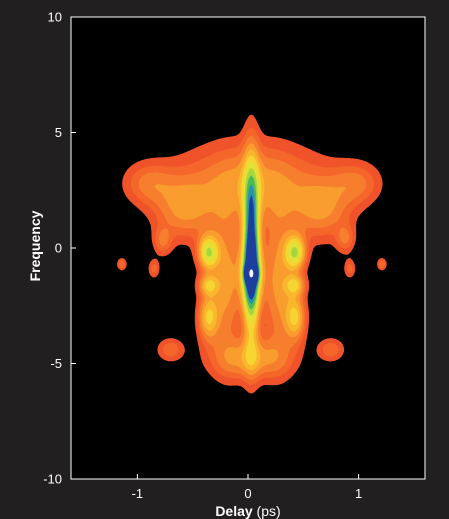 This screenshot has width=449, height=519. I want to click on y-tick-label: -5, so click(56, 363).